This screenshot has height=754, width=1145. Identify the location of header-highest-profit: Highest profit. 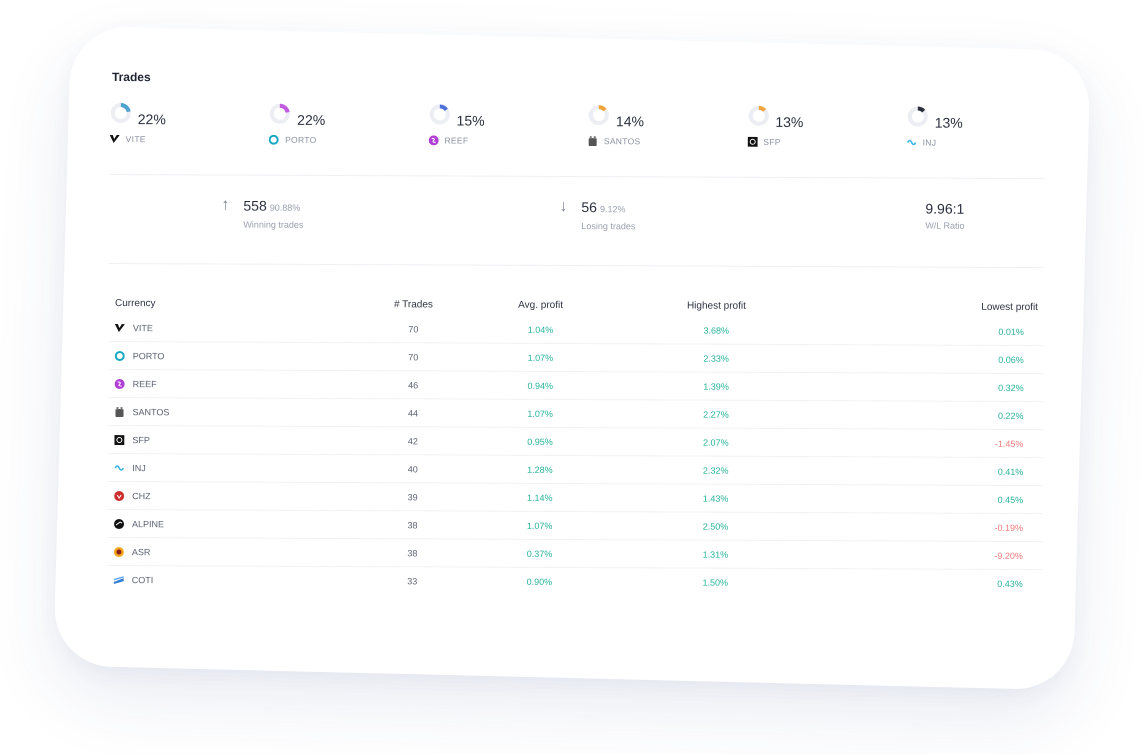
(716, 306).